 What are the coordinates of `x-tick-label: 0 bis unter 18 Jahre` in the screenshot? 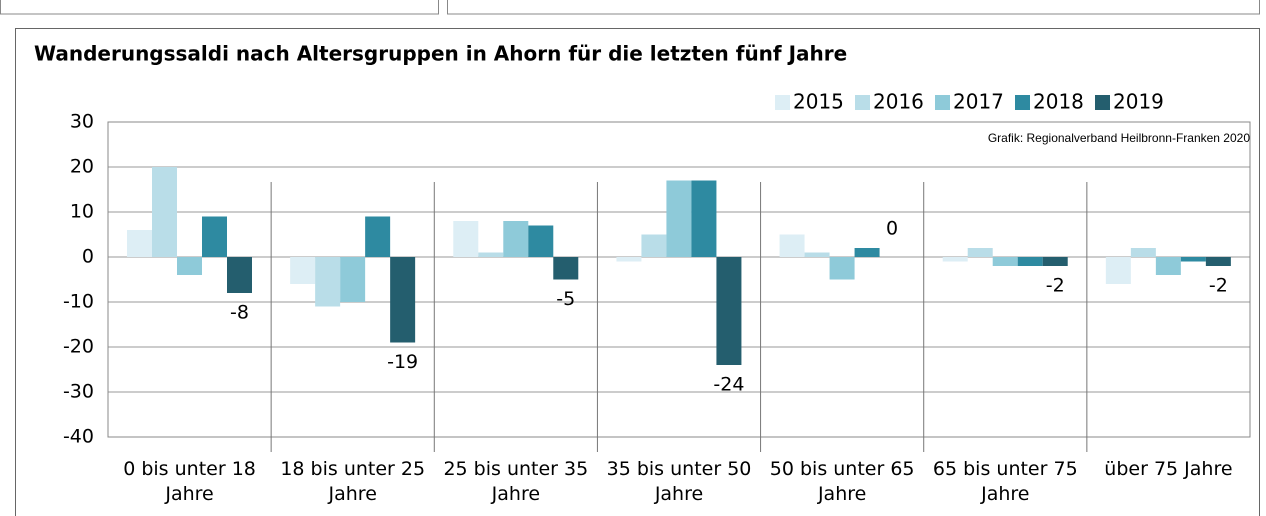 It's located at (189, 481).